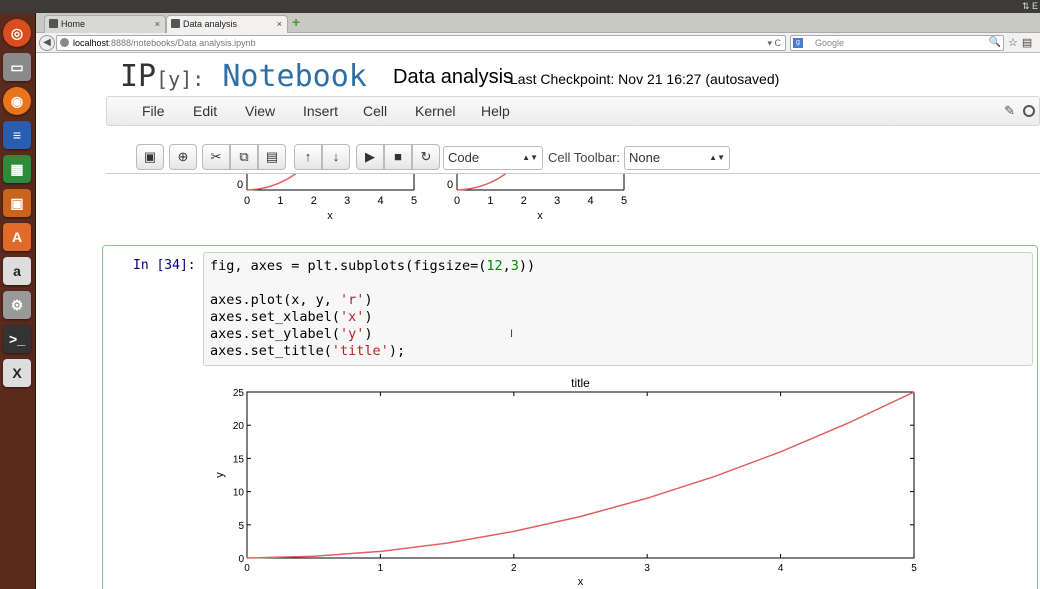 The width and height of the screenshot is (1040, 589). I want to click on tab-label: Home, so click(73, 24).